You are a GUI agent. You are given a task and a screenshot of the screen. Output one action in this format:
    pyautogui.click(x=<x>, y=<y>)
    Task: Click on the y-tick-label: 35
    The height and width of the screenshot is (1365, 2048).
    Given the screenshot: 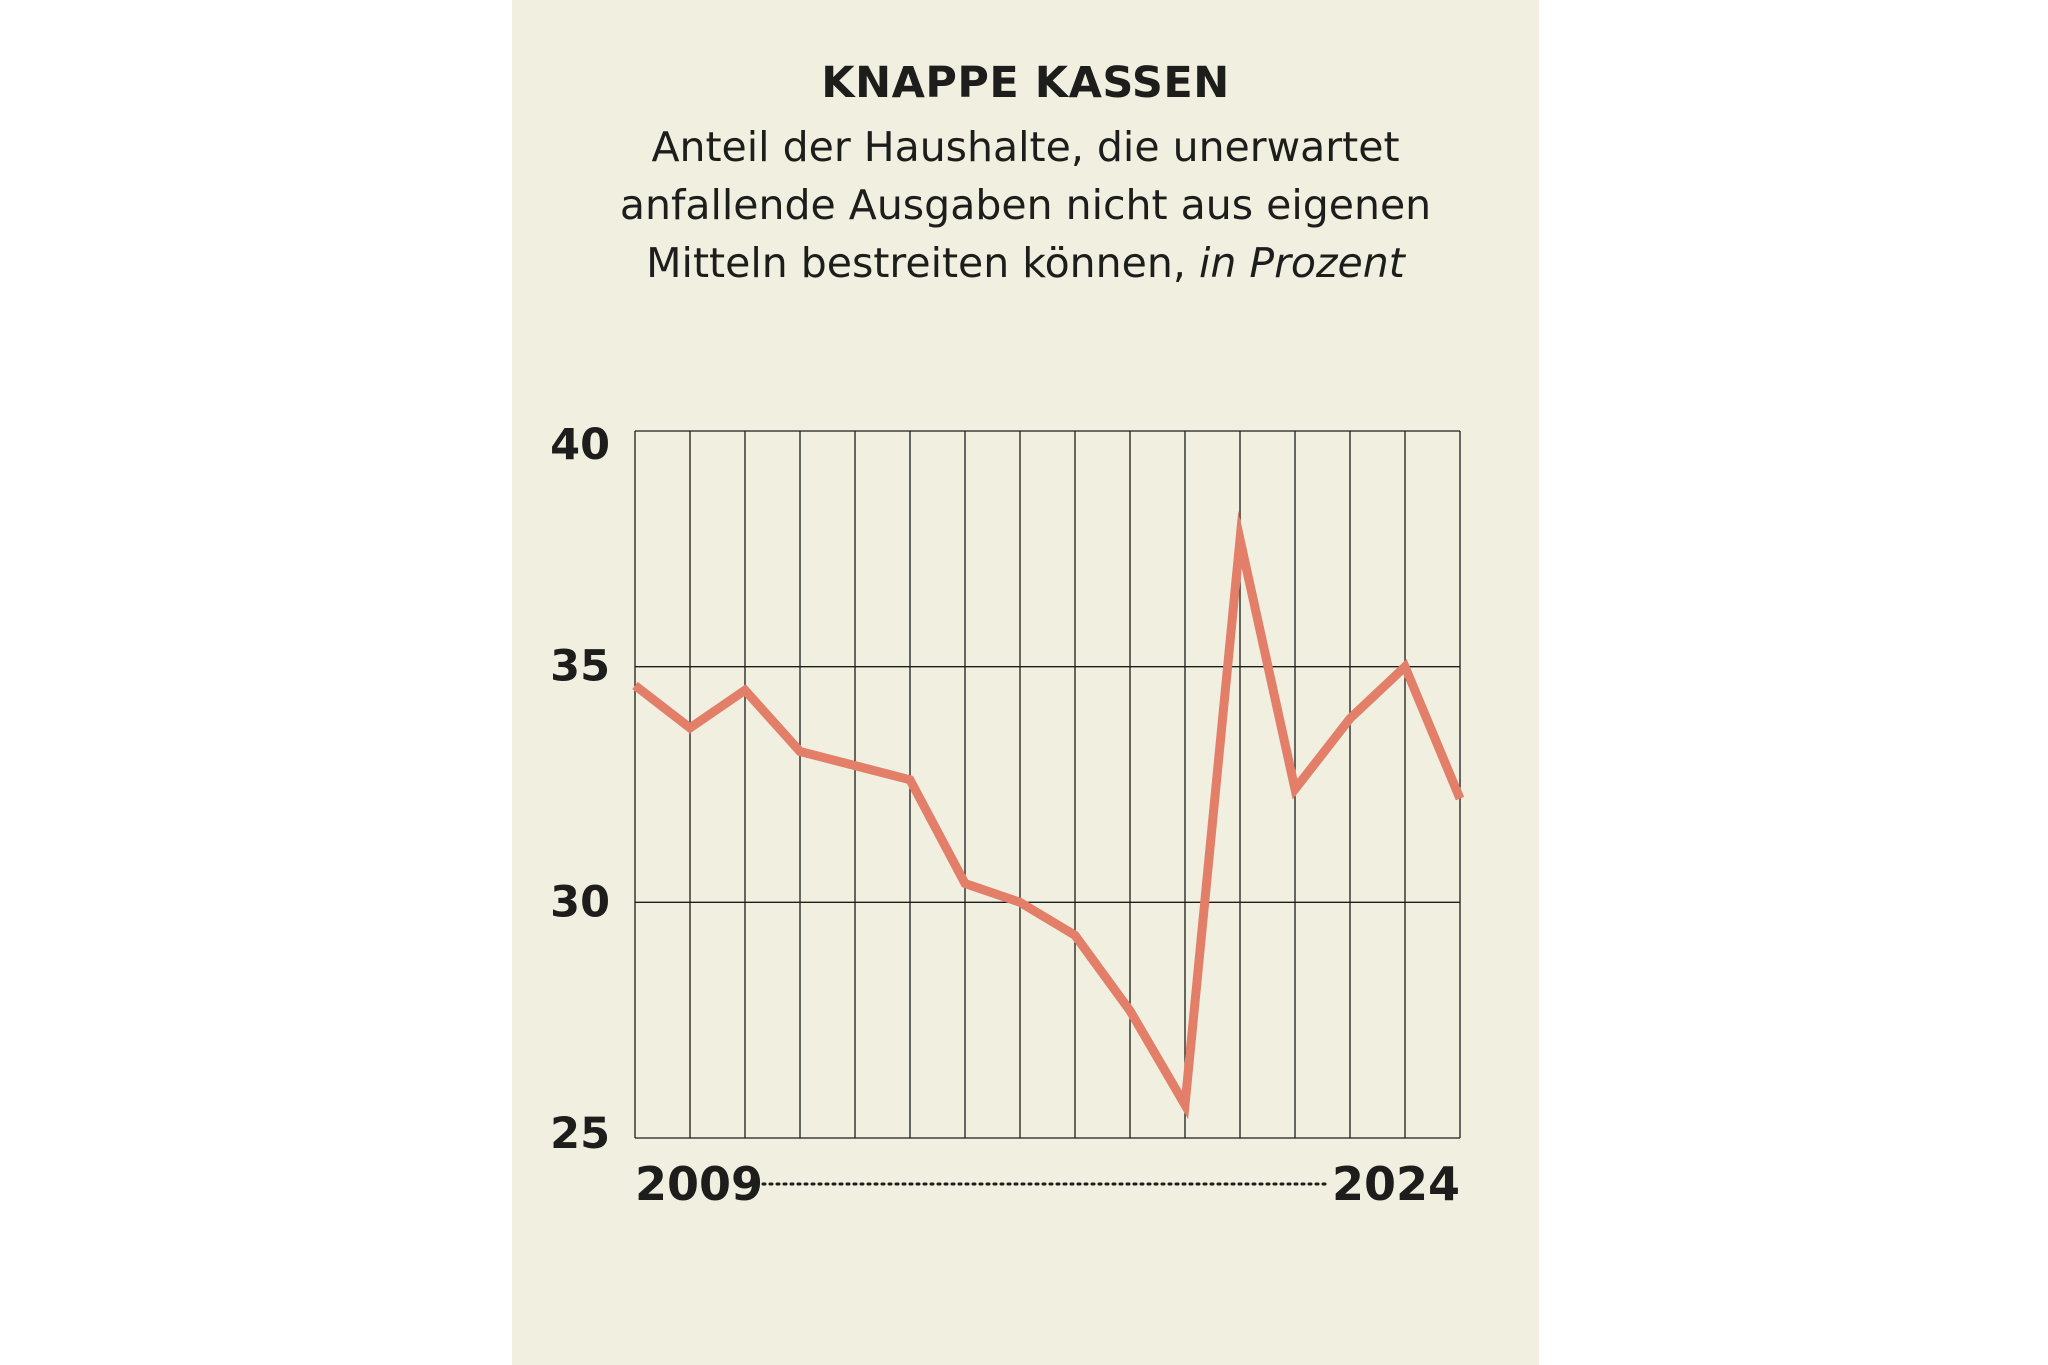 What is the action you would take?
    pyautogui.click(x=580, y=667)
    